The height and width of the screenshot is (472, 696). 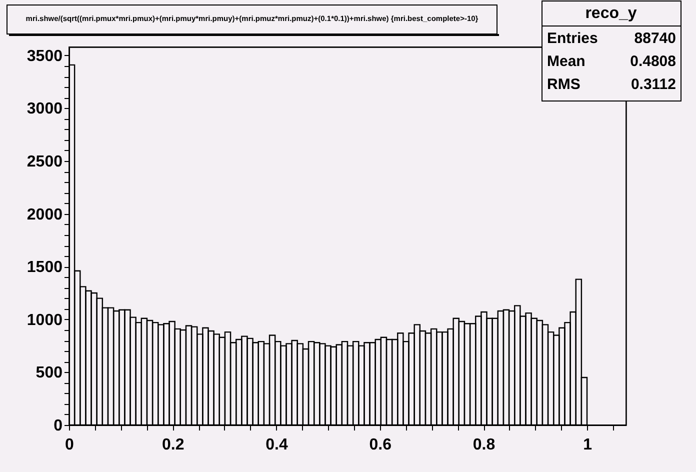 What do you see at coordinates (611, 84) in the screenshot?
I see `text: RMS 0.3112` at bounding box center [611, 84].